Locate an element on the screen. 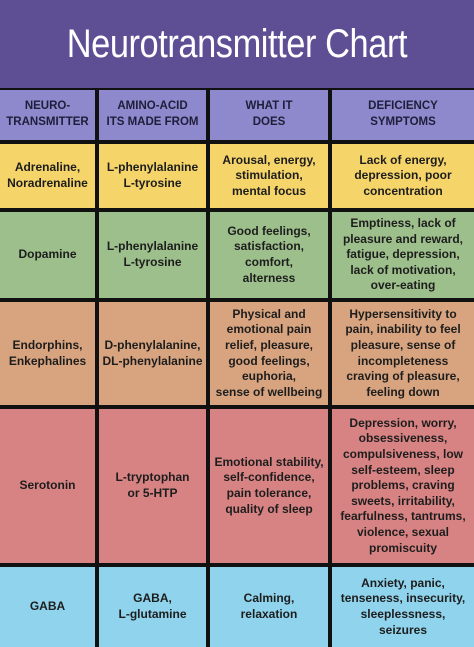  table-cell: Dopamine is located at coordinates (47, 255).